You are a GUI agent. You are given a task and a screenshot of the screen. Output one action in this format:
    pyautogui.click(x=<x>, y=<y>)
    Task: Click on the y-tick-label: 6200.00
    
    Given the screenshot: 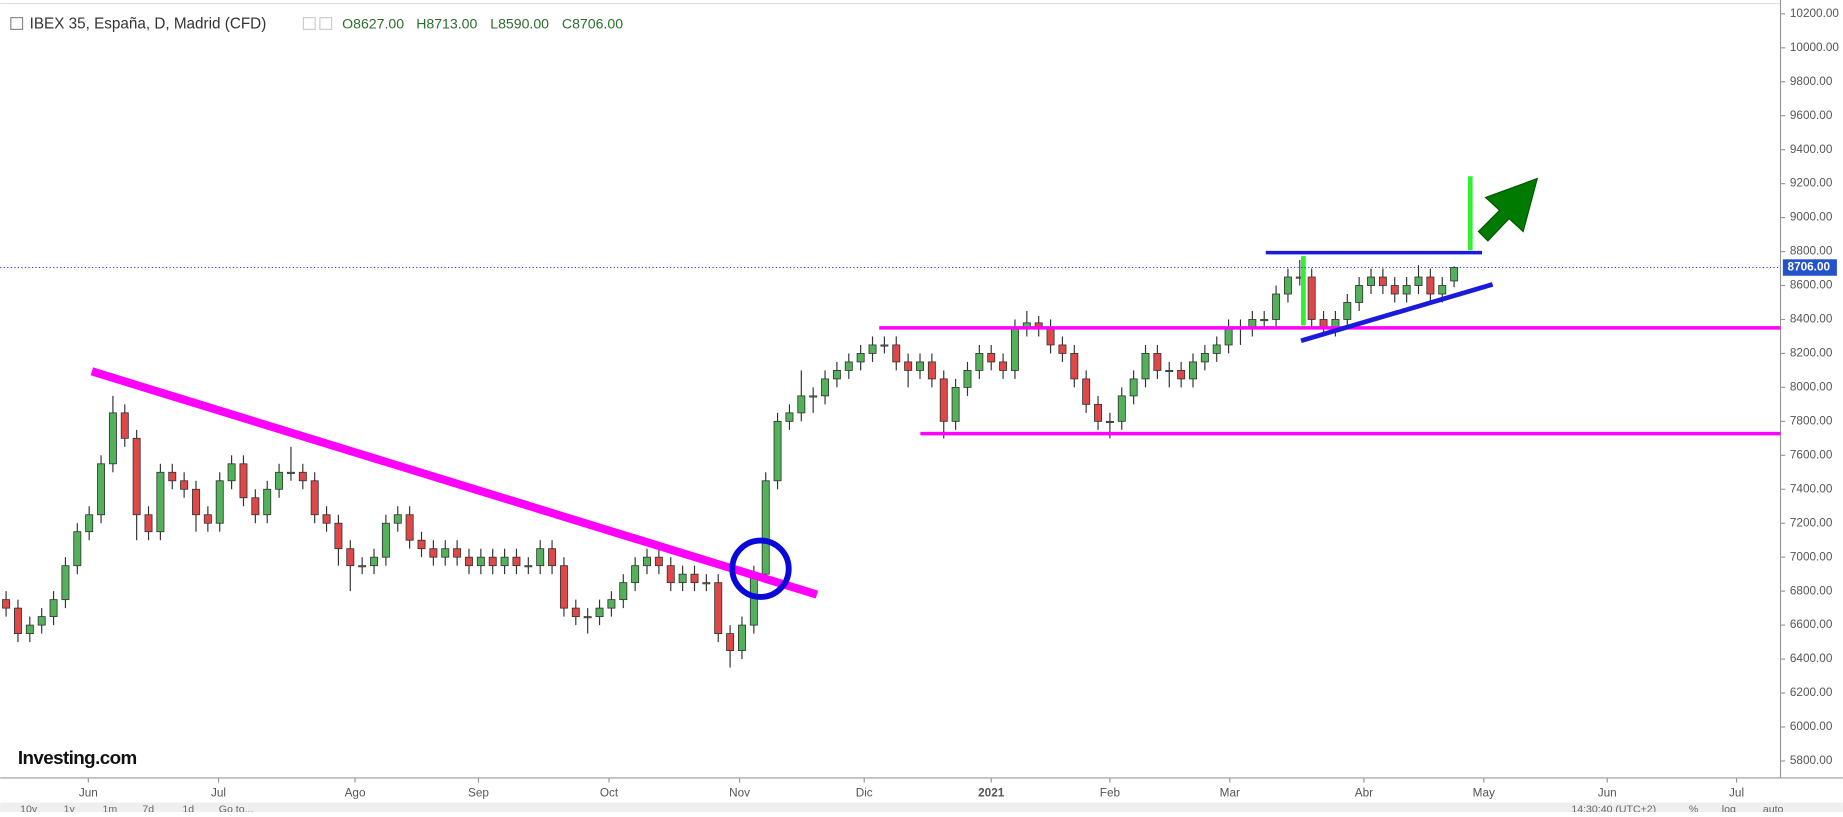 What is the action you would take?
    pyautogui.click(x=1811, y=692)
    